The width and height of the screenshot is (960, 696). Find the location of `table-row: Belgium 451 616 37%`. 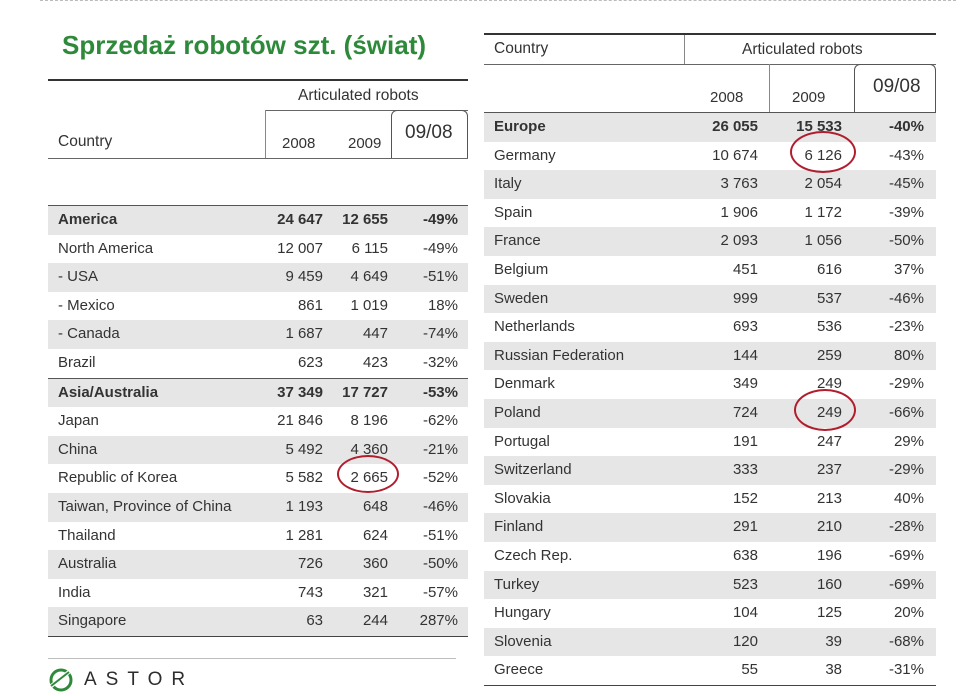

table-row: Belgium 451 616 37% is located at coordinates (710, 270).